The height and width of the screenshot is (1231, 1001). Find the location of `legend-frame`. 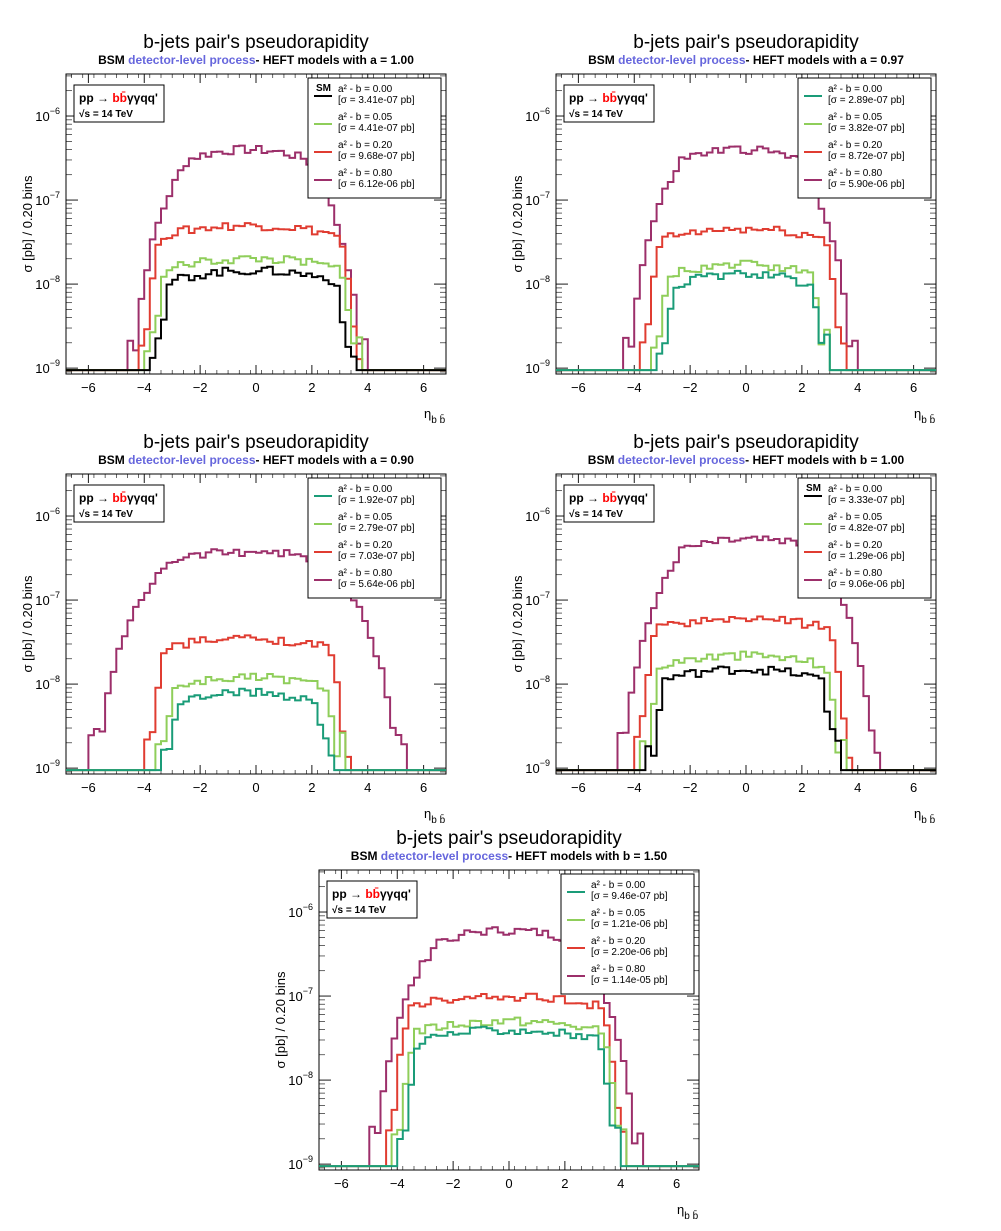

legend-frame is located at coordinates (374, 138).